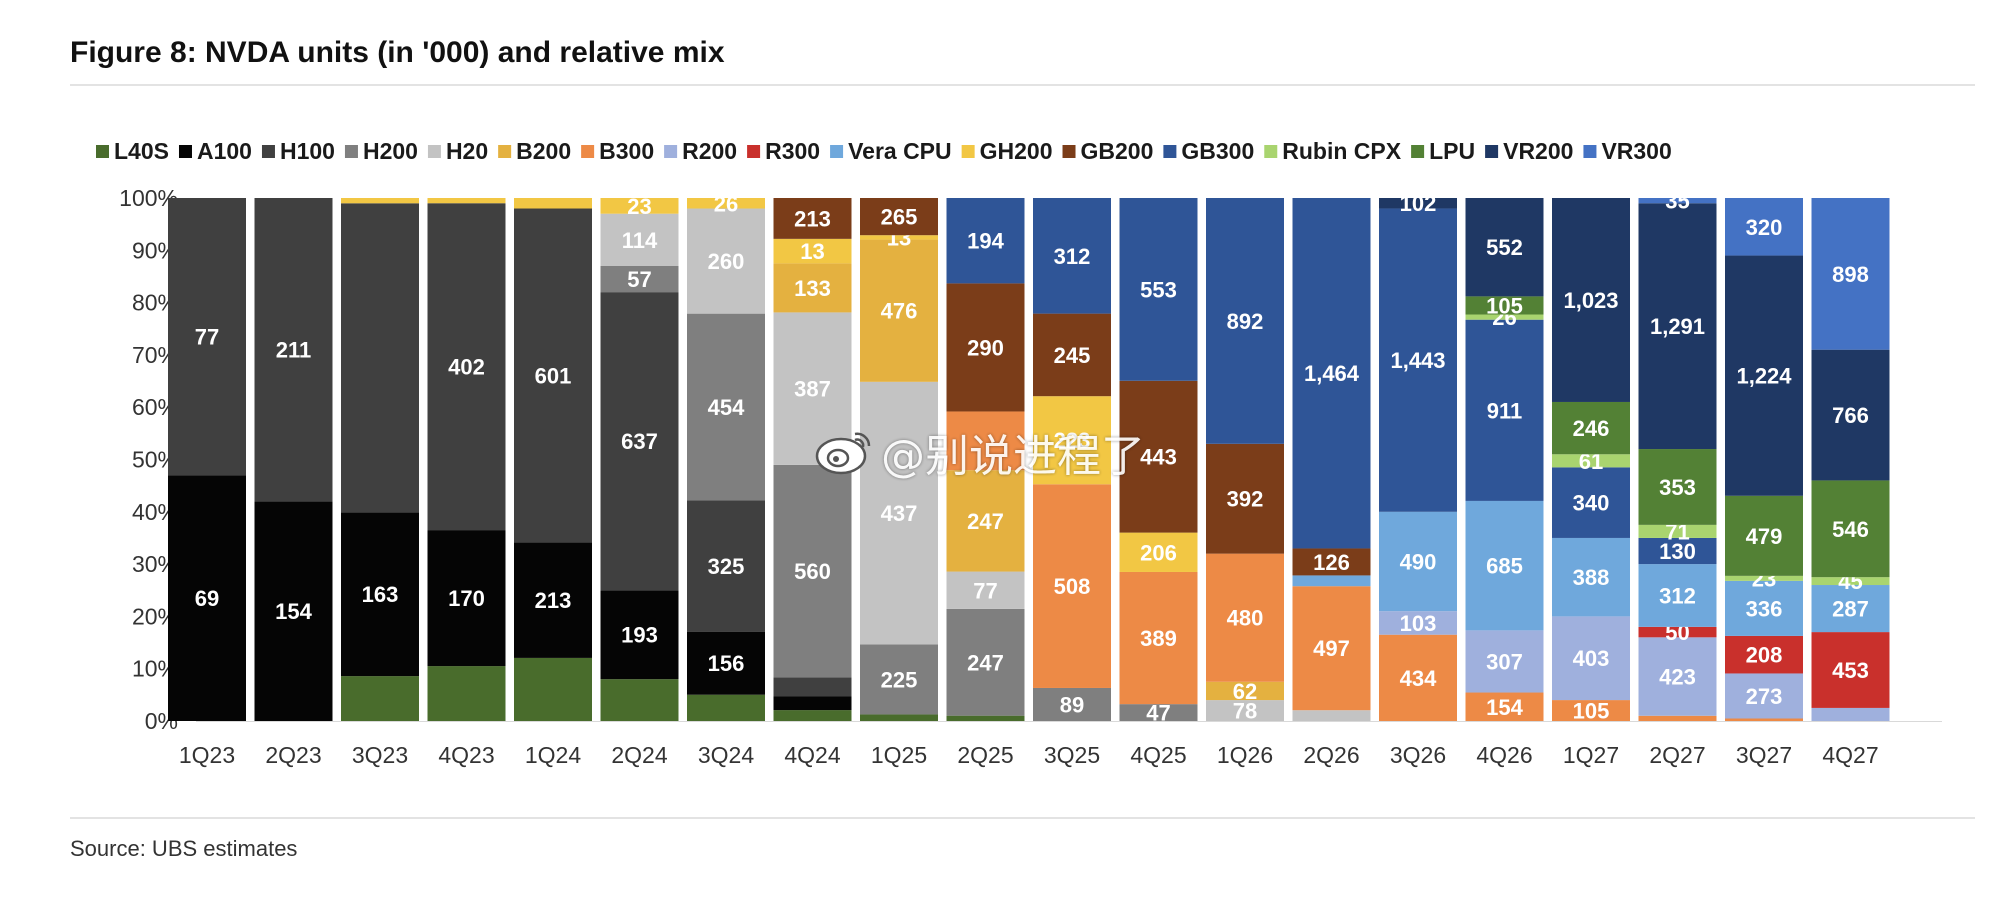 Image resolution: width=2000 pixels, height=898 pixels. I want to click on bar-segment-h100-3q24, so click(726, 566).